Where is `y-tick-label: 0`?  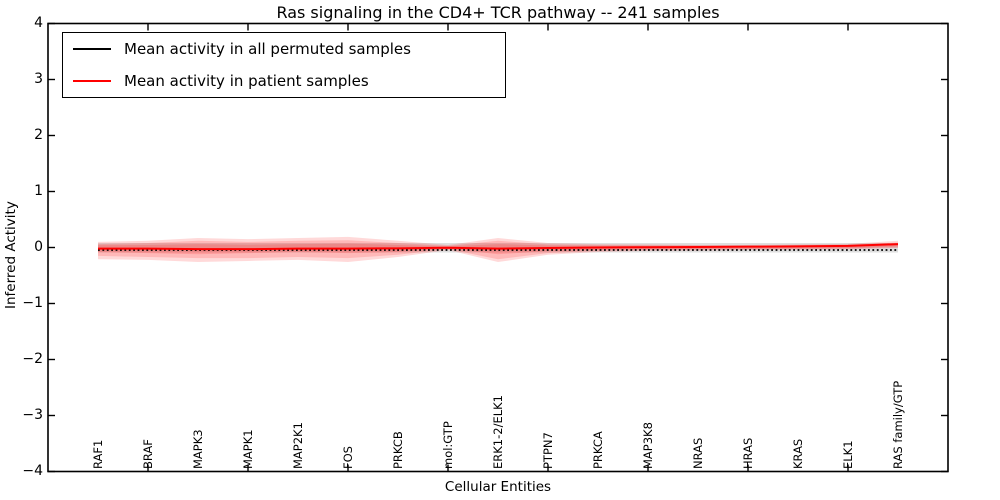 y-tick-label: 0 is located at coordinates (38, 247).